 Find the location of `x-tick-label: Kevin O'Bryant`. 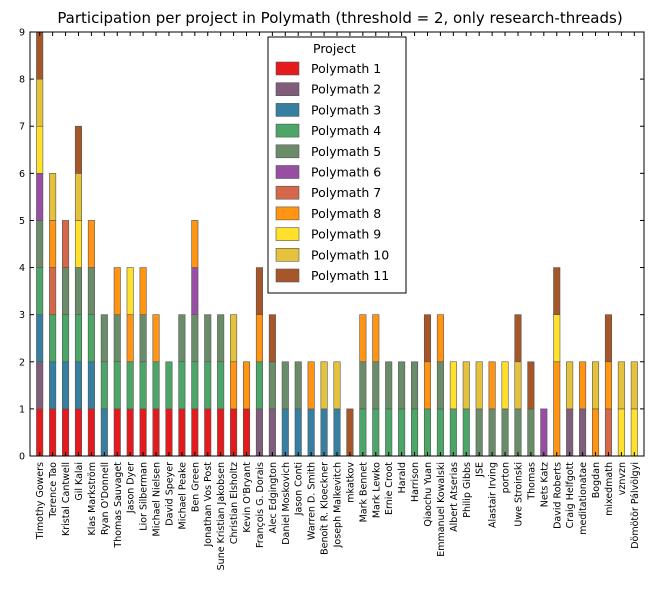

x-tick-label: Kevin O'Bryant is located at coordinates (247, 497).